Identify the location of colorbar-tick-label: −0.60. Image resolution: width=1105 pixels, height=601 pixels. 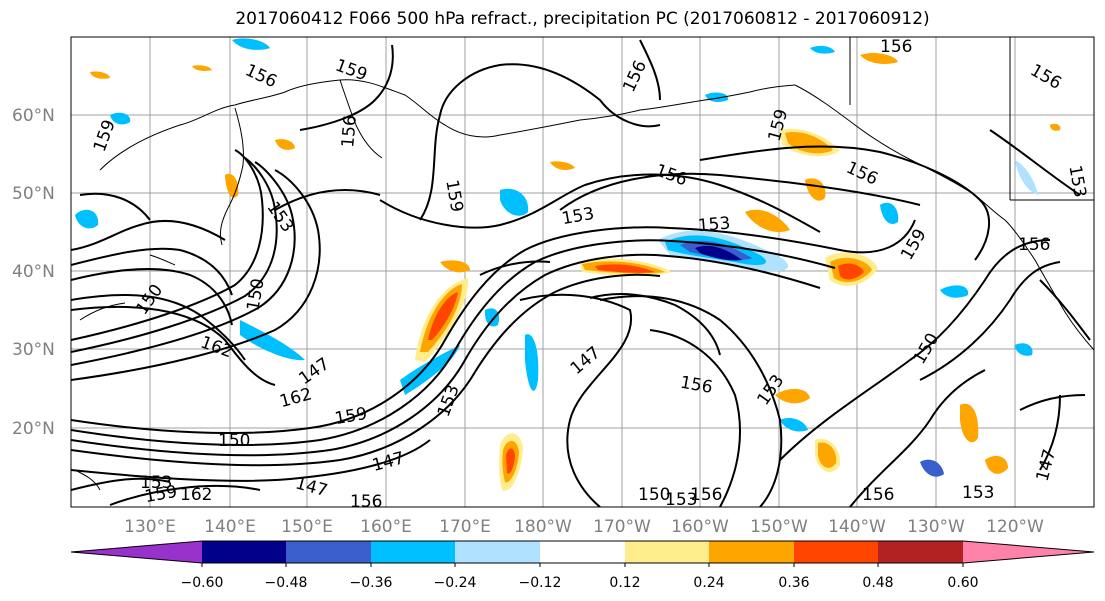
(202, 583).